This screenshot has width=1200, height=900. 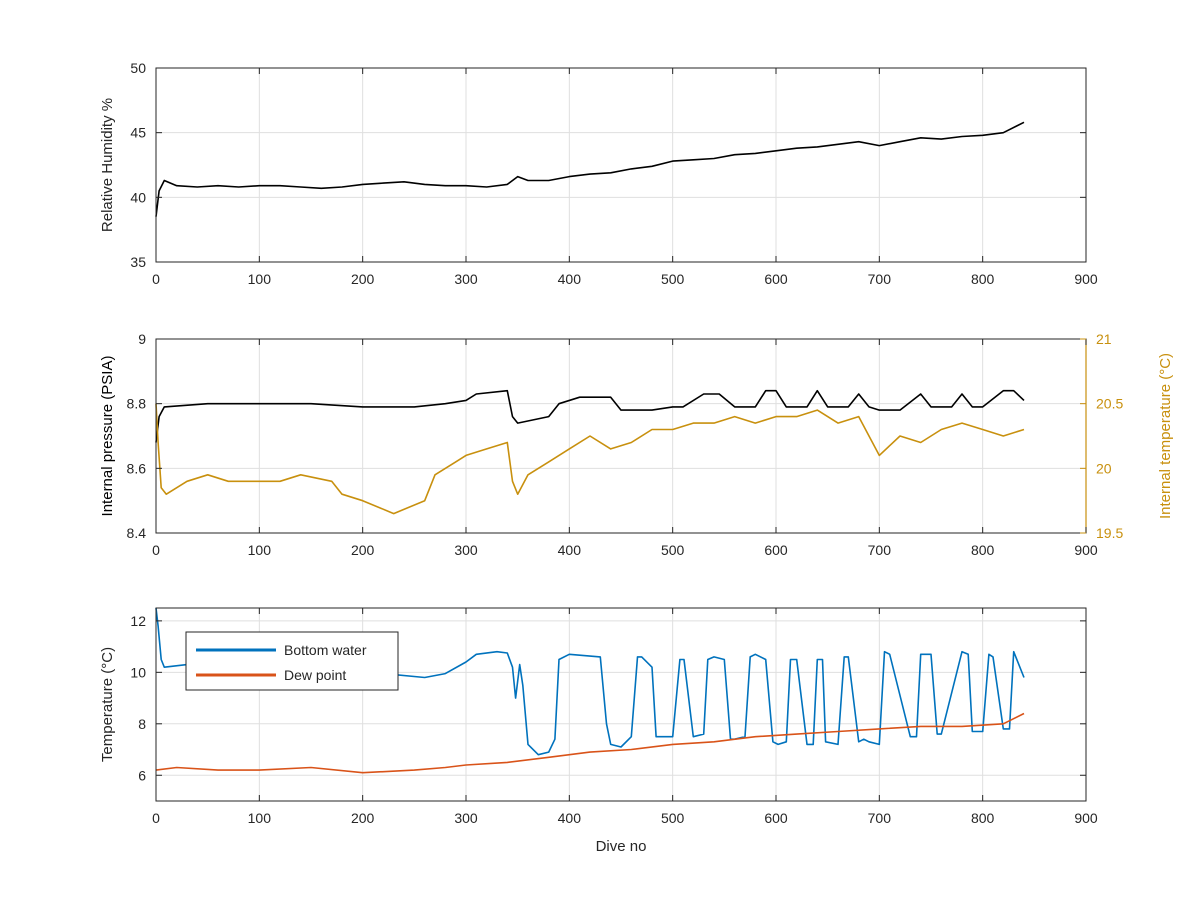 I want to click on y-tick-label: 40, so click(x=138, y=197).